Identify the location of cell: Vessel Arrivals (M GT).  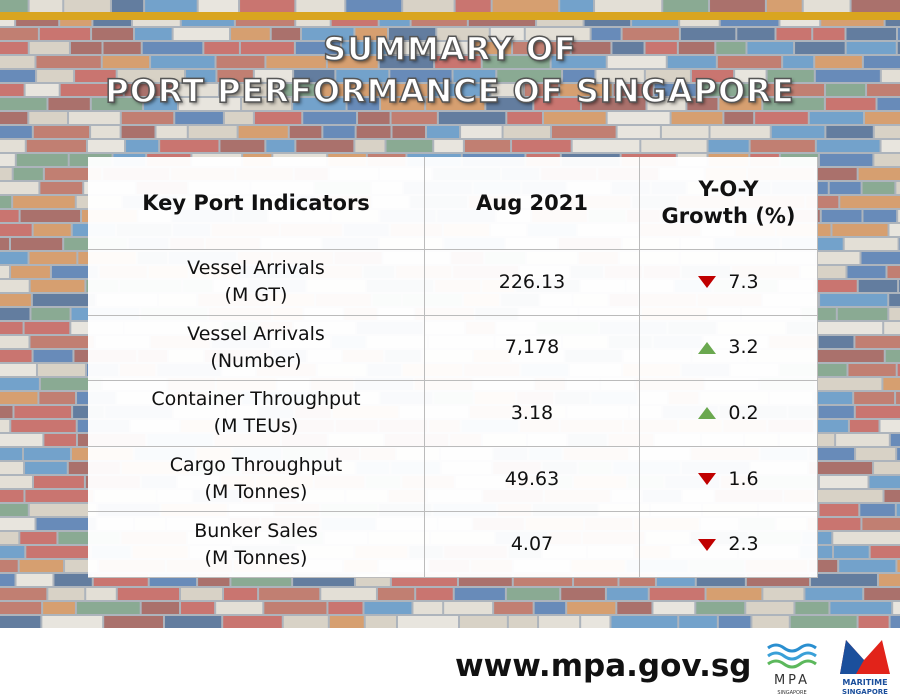
(256, 283).